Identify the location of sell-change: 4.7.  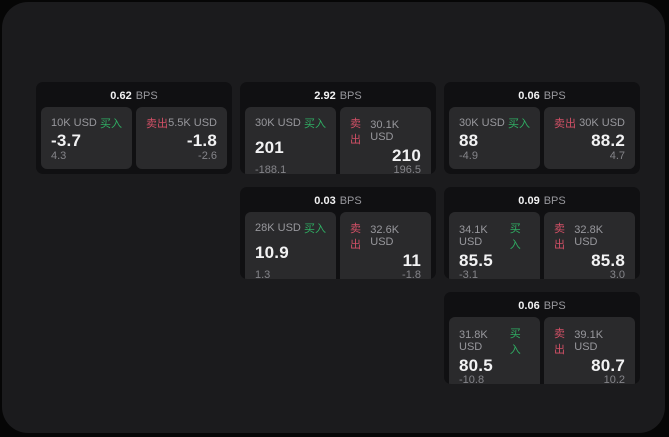
(617, 156).